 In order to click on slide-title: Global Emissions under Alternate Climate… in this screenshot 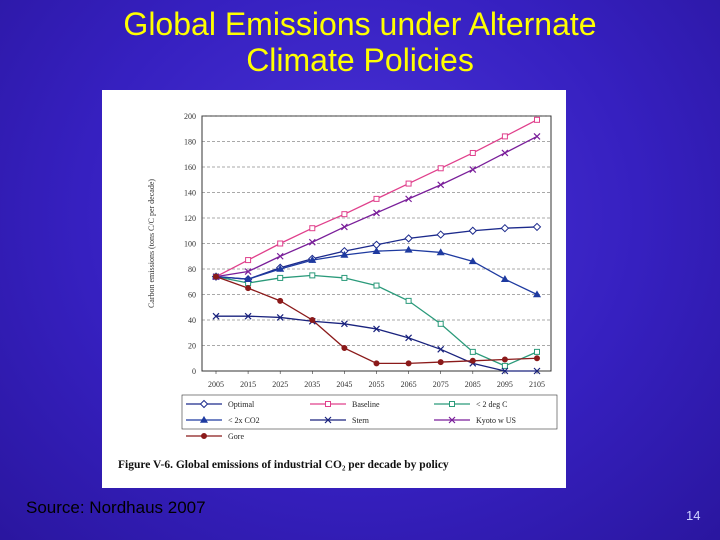, I will do `click(360, 42)`.